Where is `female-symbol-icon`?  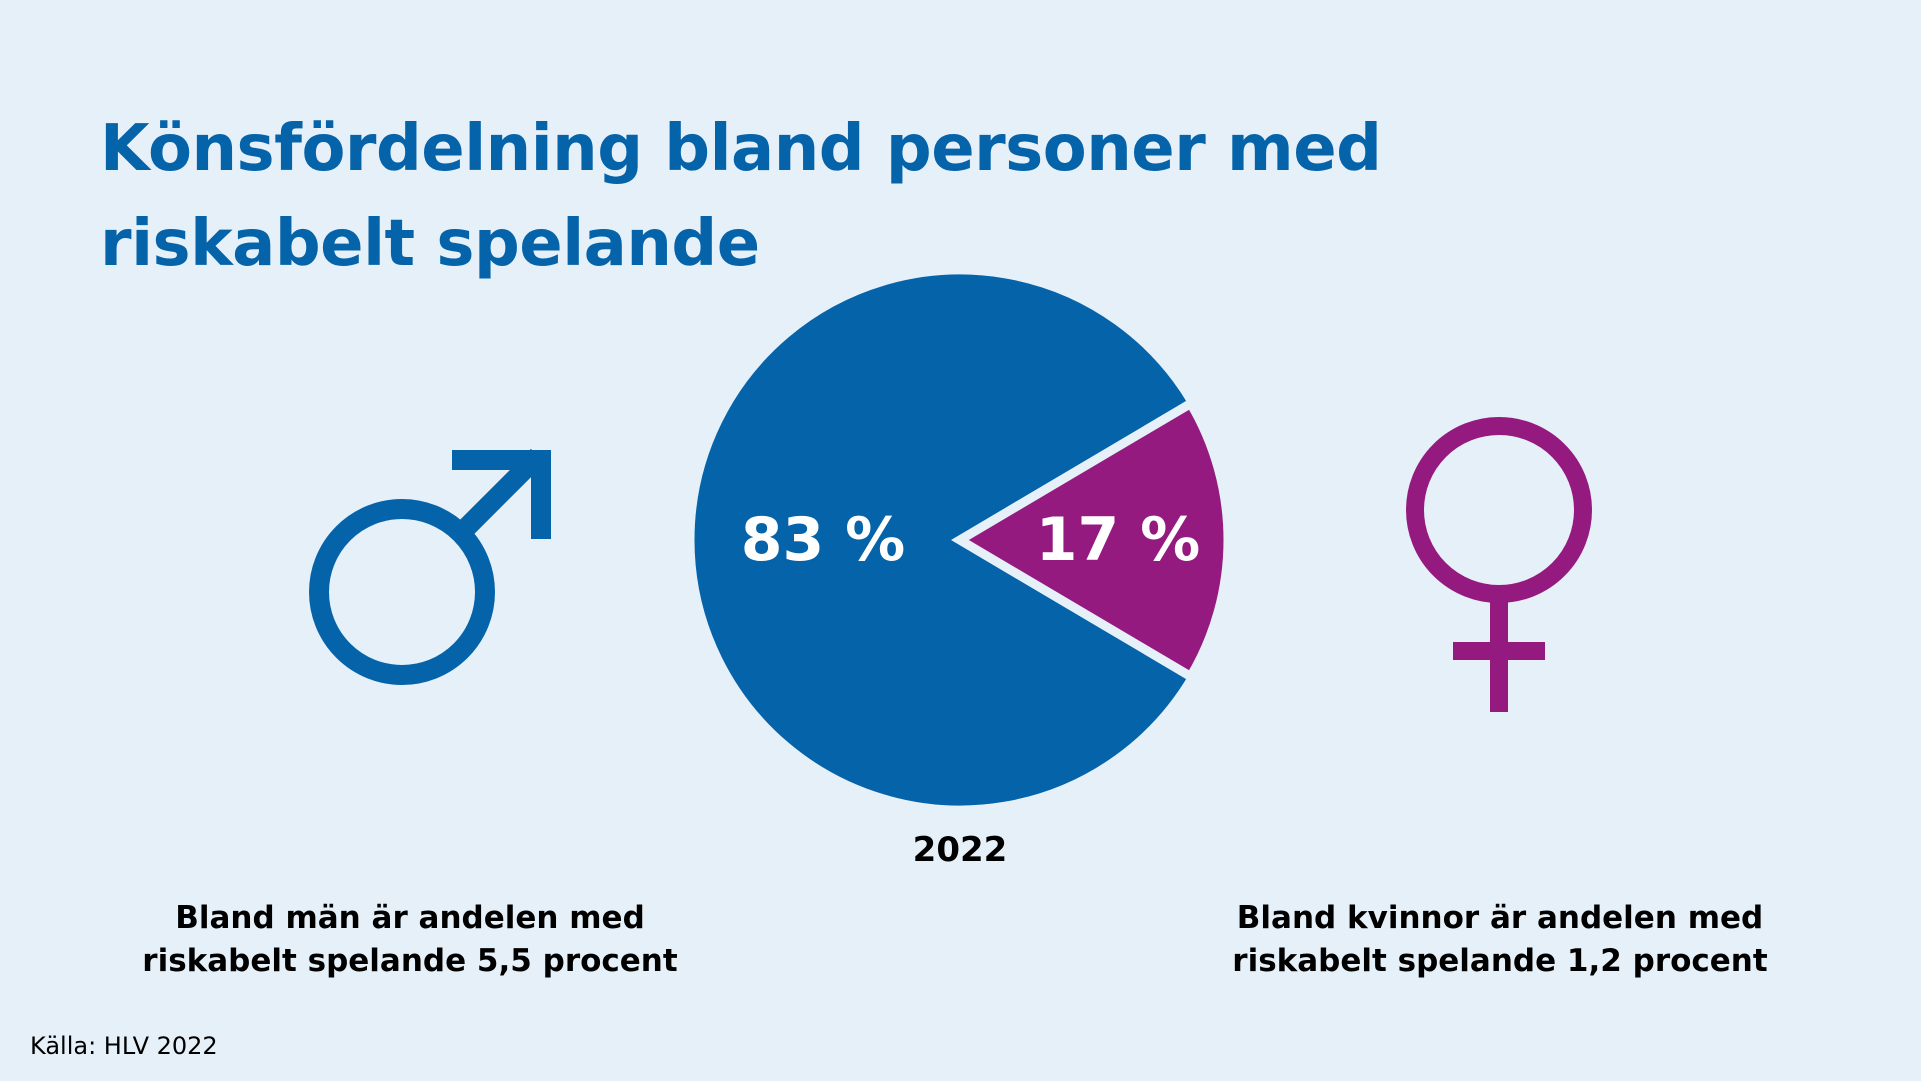
female-symbol-icon is located at coordinates (1499, 564).